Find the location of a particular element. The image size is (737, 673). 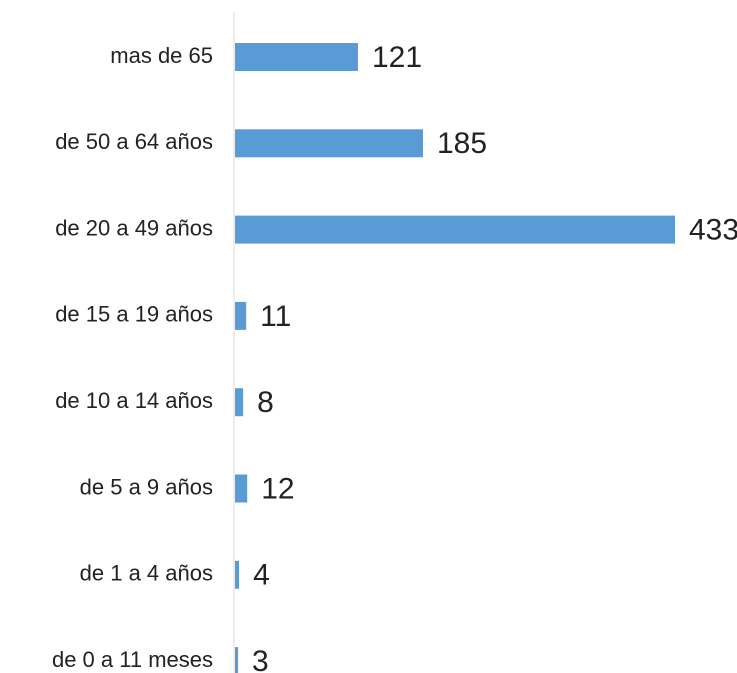

category-label: de 15 a 19 años is located at coordinates (134, 314).